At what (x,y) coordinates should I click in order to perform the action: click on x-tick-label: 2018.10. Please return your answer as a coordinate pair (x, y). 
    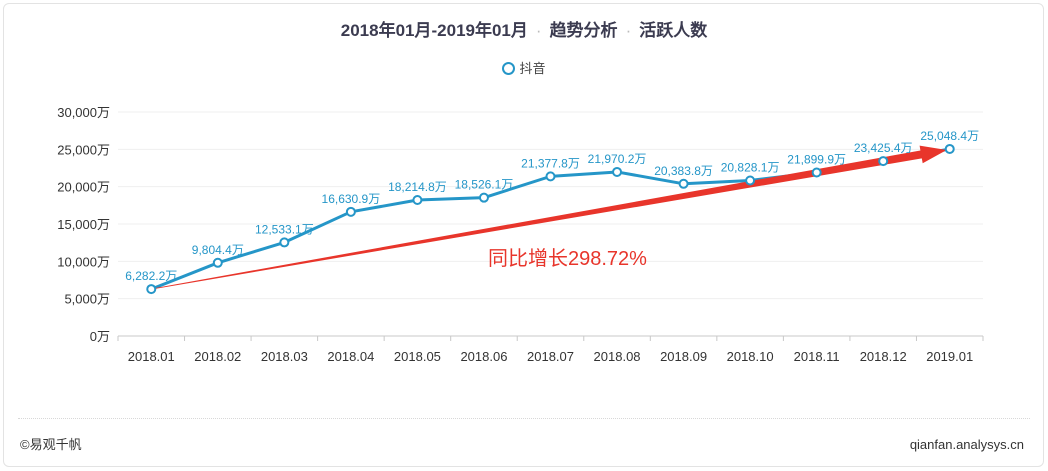
    Looking at the image, I should click on (750, 356).